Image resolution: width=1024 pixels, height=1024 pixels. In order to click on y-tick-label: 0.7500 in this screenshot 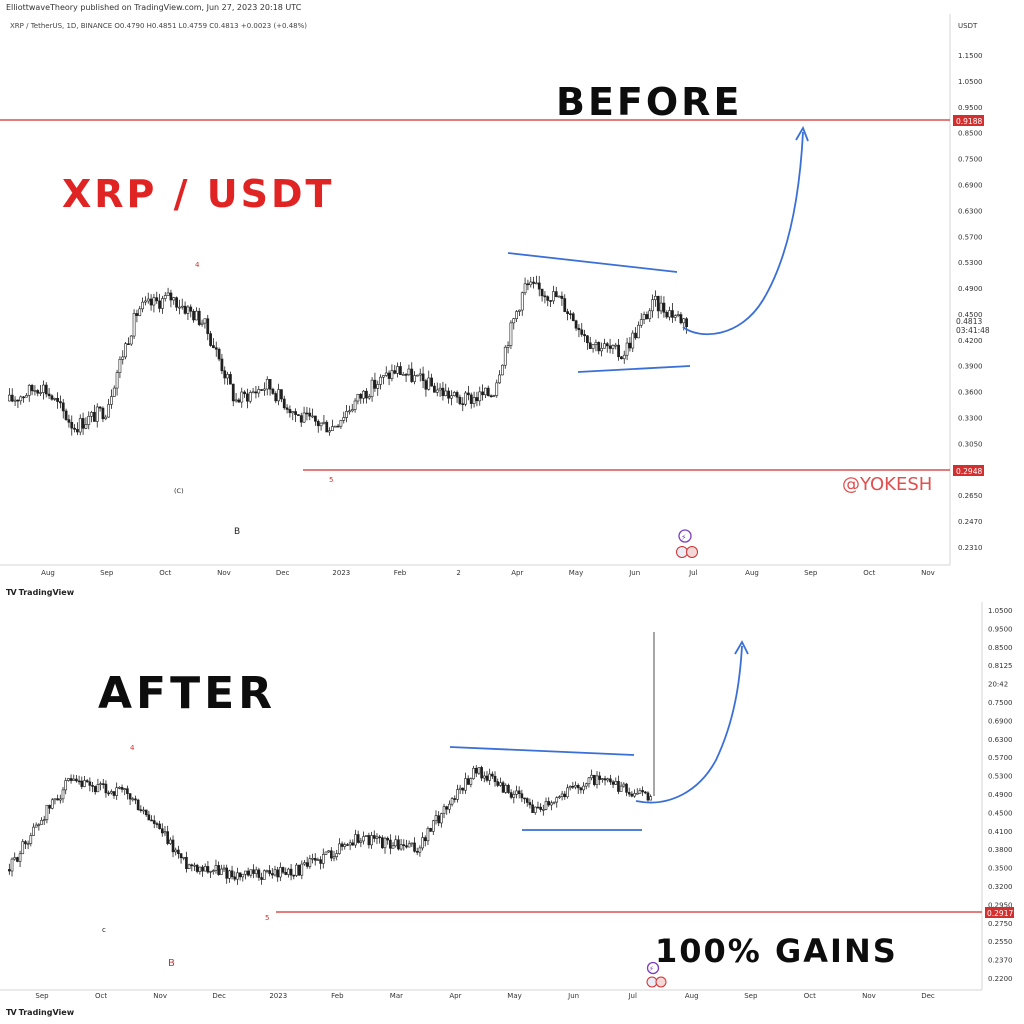, I will do `click(970, 160)`.